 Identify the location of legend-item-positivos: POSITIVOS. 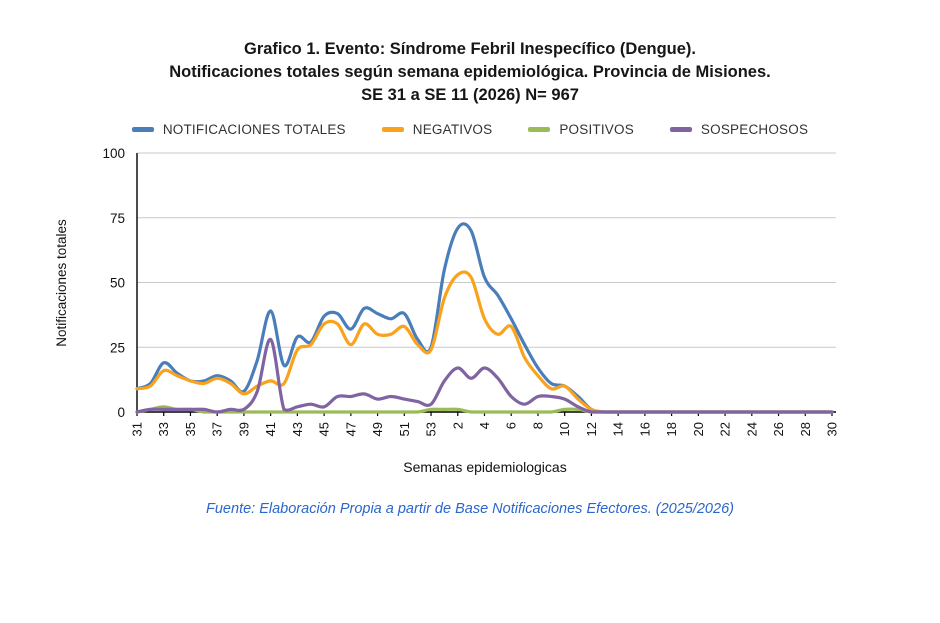
(581, 129).